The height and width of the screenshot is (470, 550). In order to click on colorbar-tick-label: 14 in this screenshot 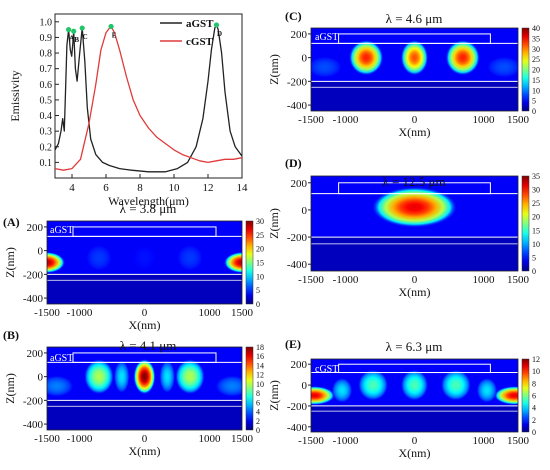, I will do `click(260, 365)`.